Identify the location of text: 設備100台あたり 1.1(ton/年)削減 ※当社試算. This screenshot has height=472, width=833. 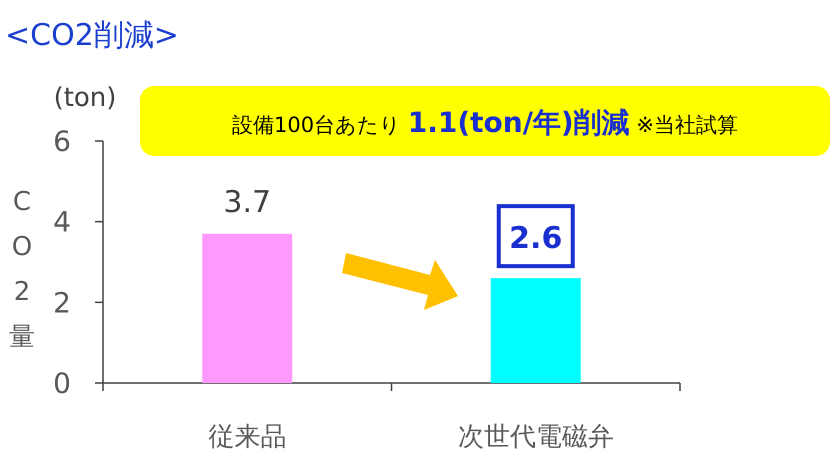
(485, 122).